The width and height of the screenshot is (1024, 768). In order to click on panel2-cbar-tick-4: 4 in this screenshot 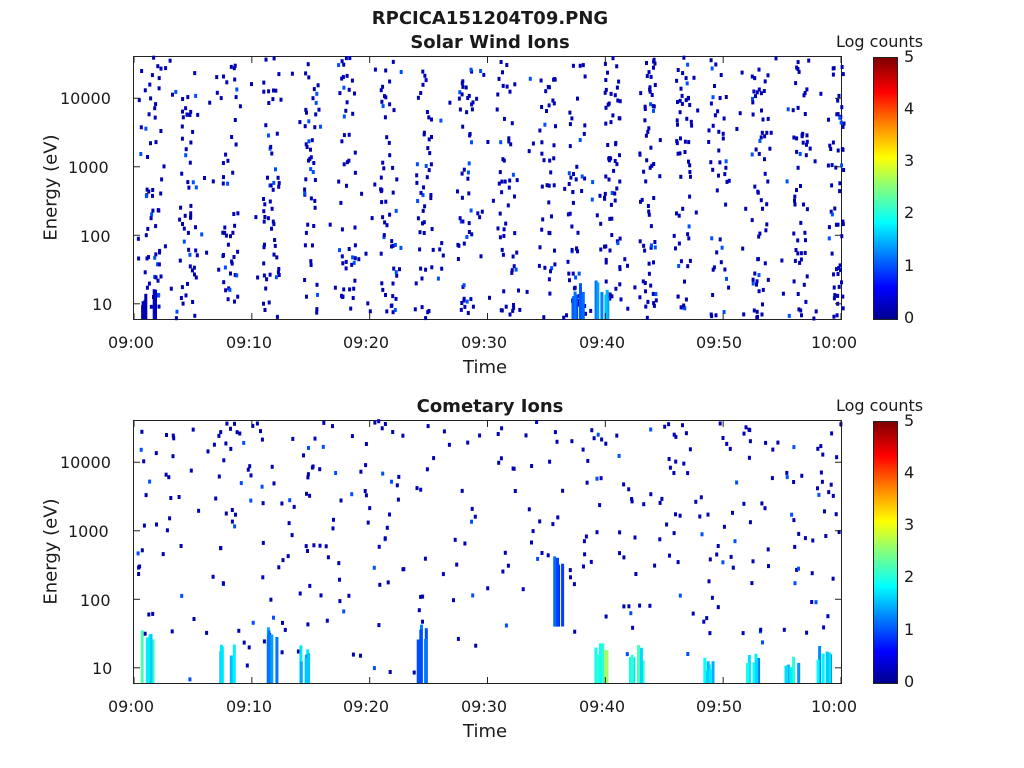, I will do `click(909, 472)`.